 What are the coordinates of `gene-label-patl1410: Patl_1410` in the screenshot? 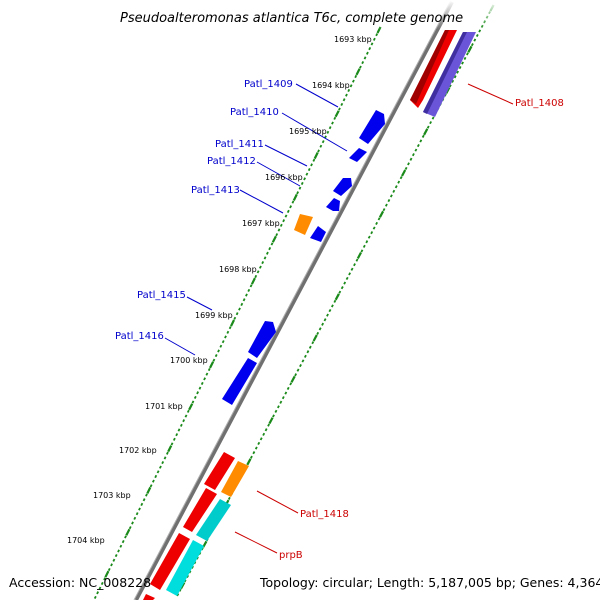 It's located at (254, 112).